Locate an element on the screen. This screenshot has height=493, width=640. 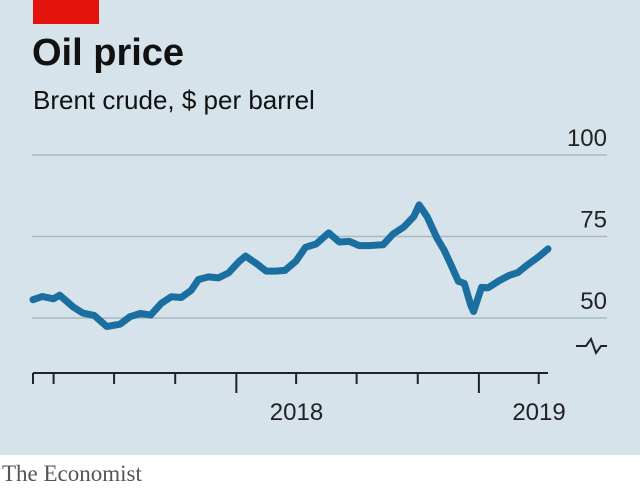
y-tick-label: 100 is located at coordinates (587, 138).